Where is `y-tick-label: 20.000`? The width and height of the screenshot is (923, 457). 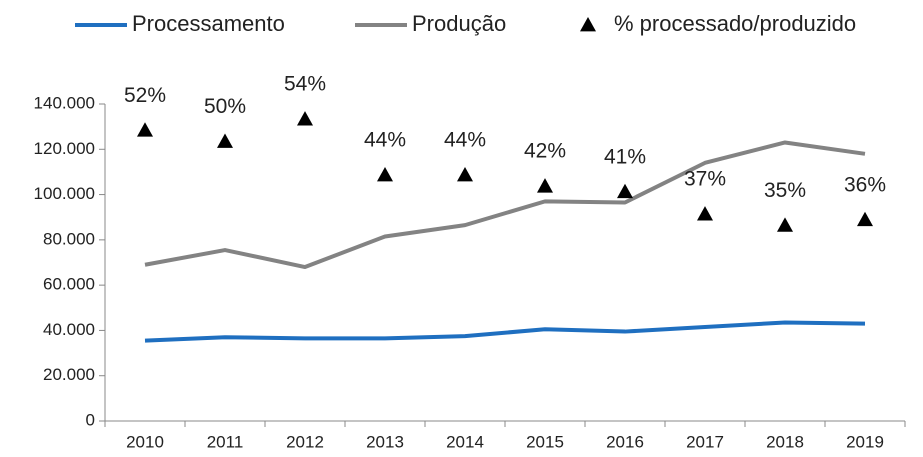
y-tick-label: 20.000 is located at coordinates (69, 374).